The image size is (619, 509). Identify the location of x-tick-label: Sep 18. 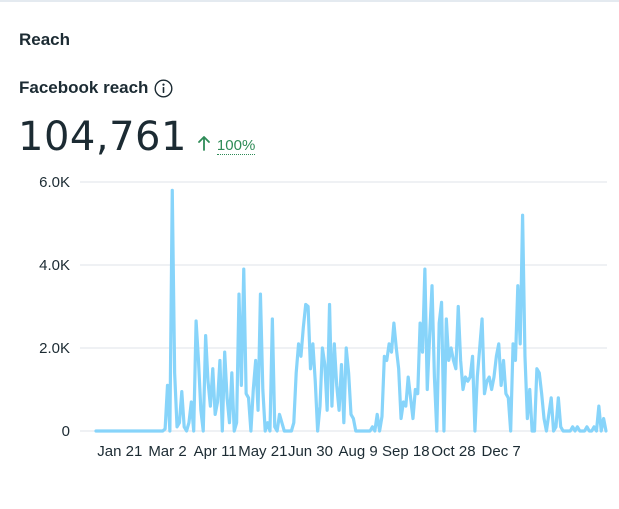
(406, 451).